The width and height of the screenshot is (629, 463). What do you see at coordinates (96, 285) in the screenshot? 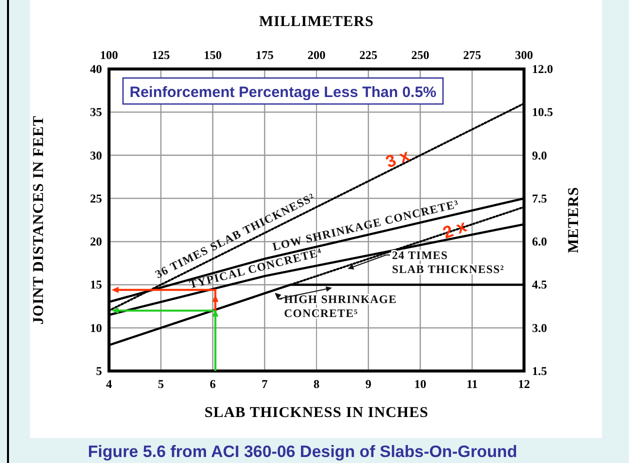
I see `y-tick-label: 15` at bounding box center [96, 285].